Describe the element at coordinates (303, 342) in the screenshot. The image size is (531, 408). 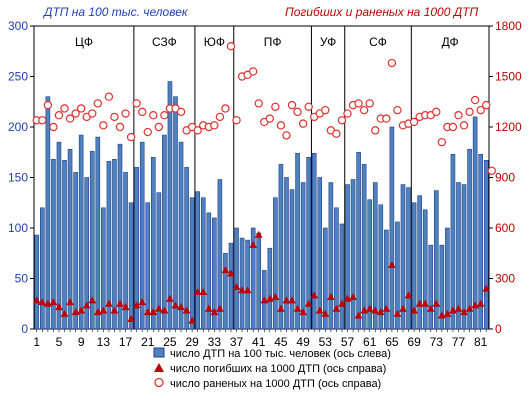
I see `x-tick-label: 49` at that location.